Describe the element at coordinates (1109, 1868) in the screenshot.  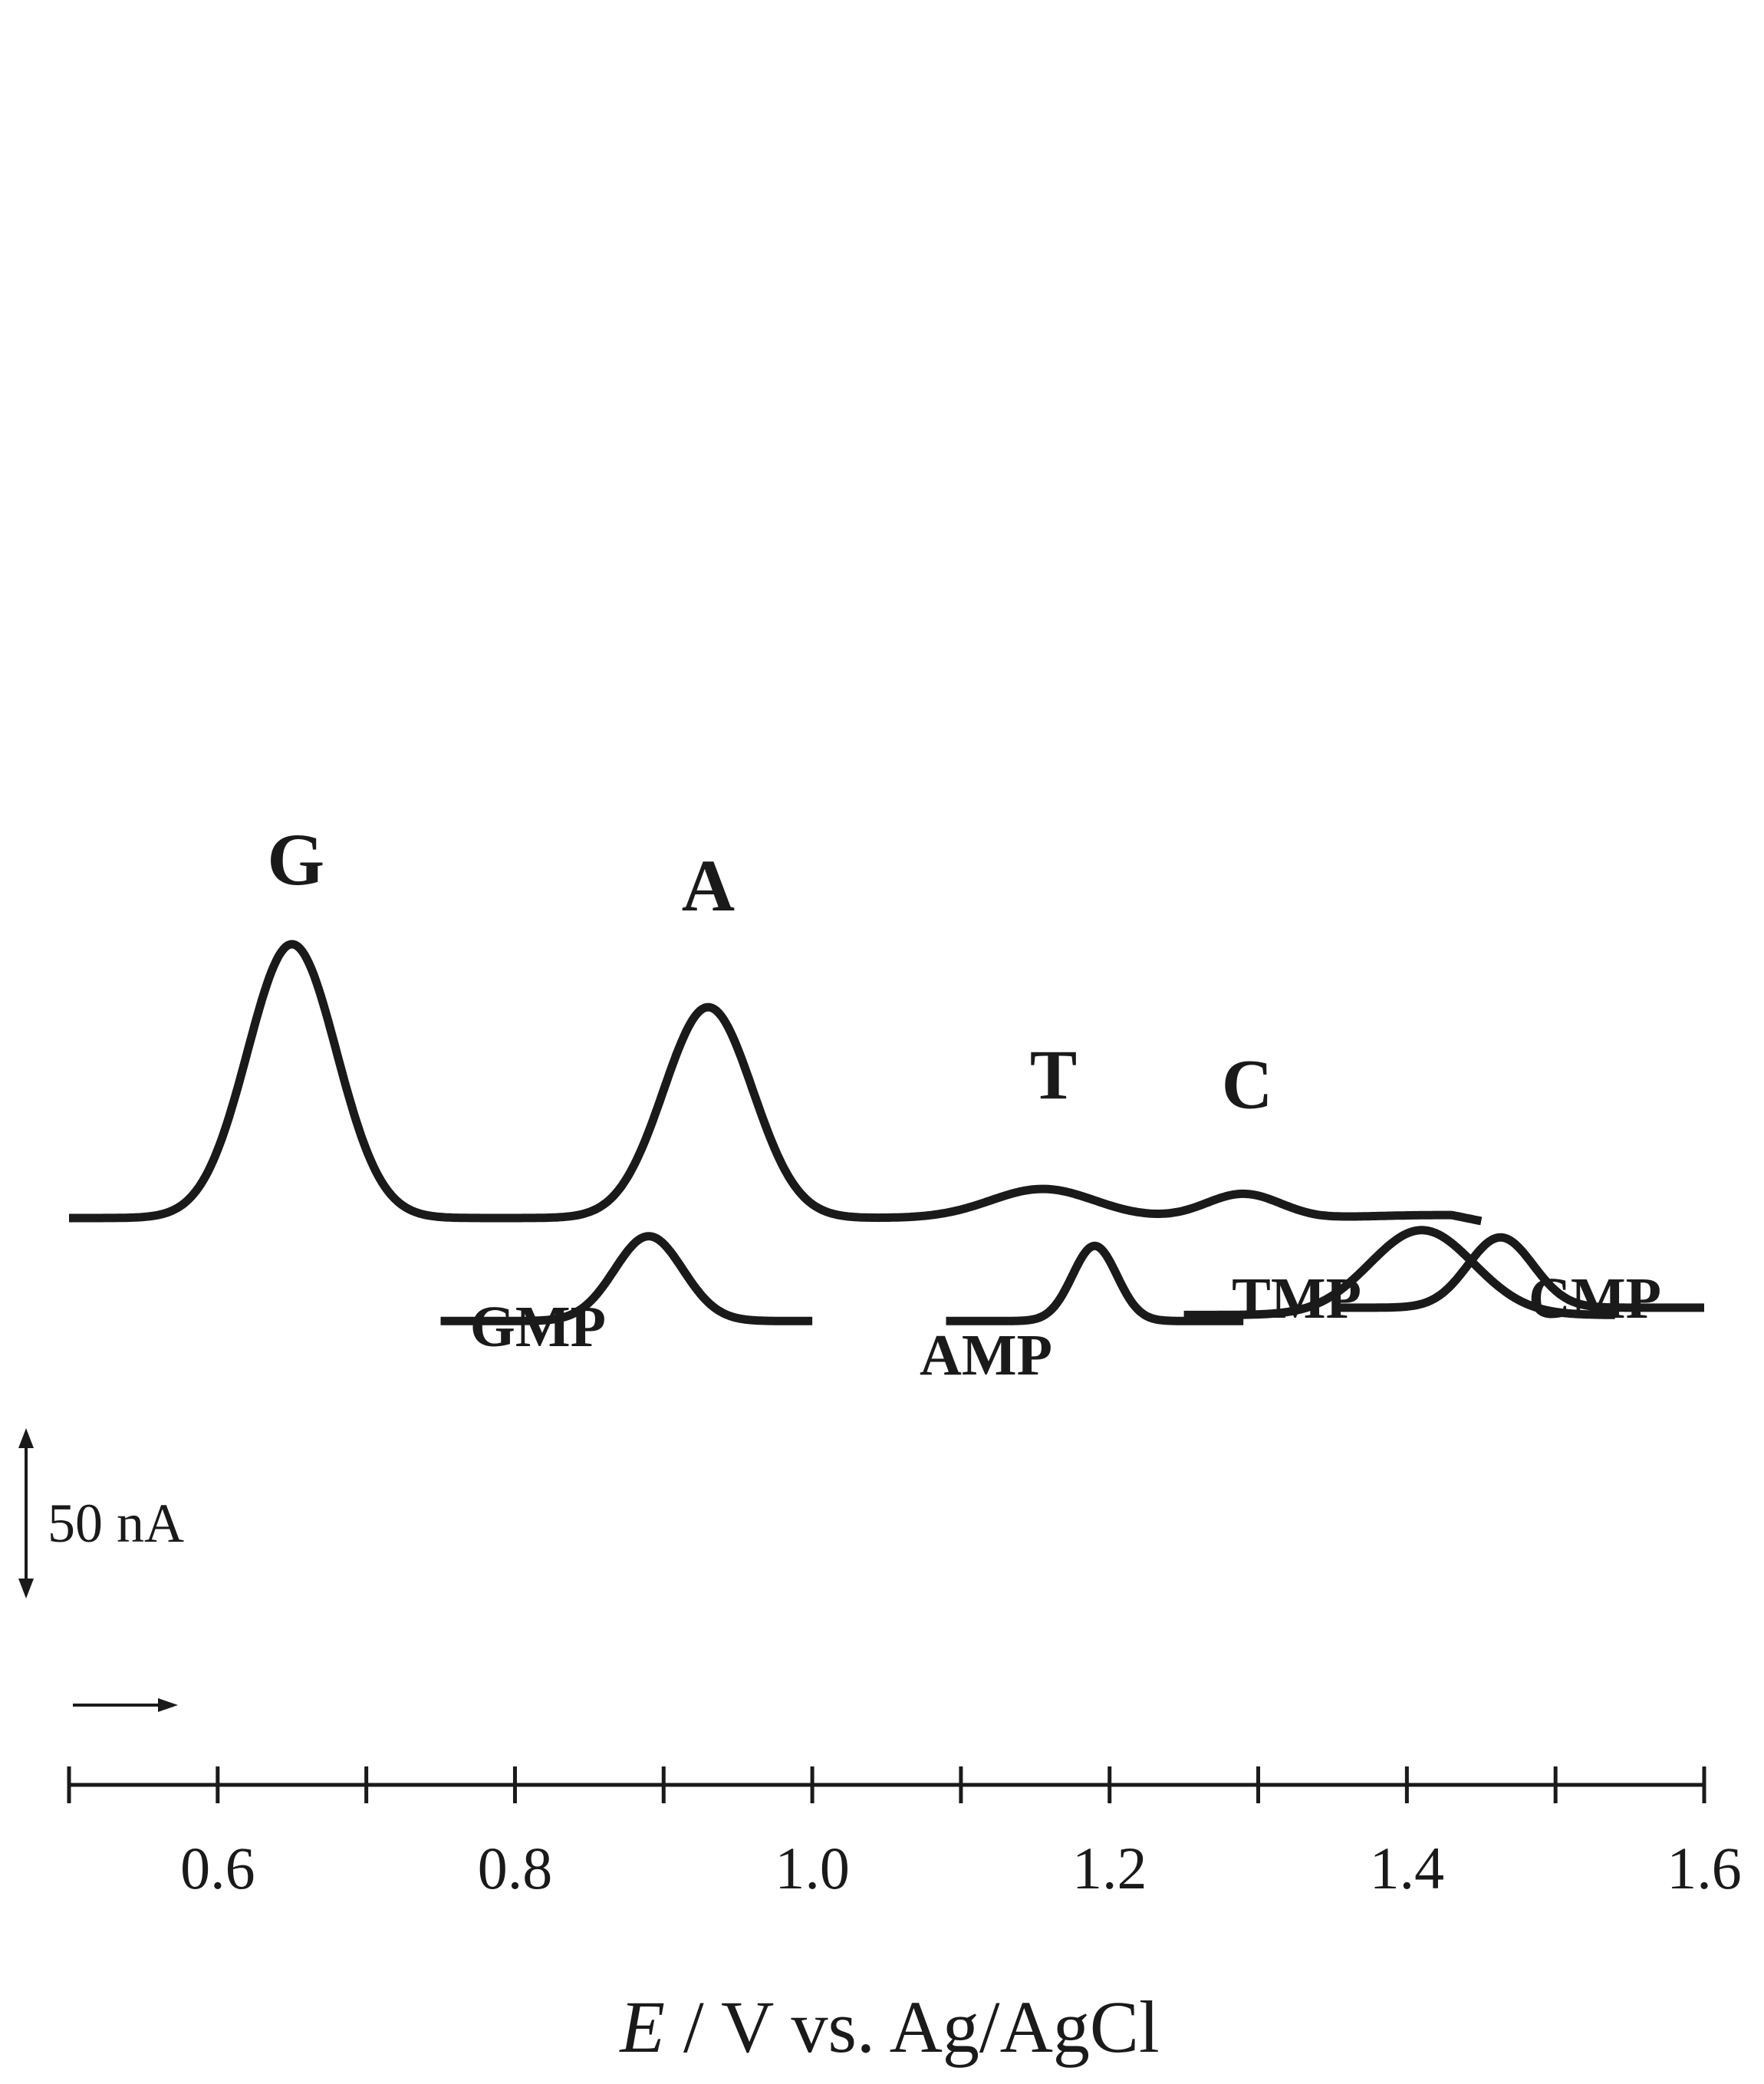
I see `x-tick-label: 1.2` at that location.